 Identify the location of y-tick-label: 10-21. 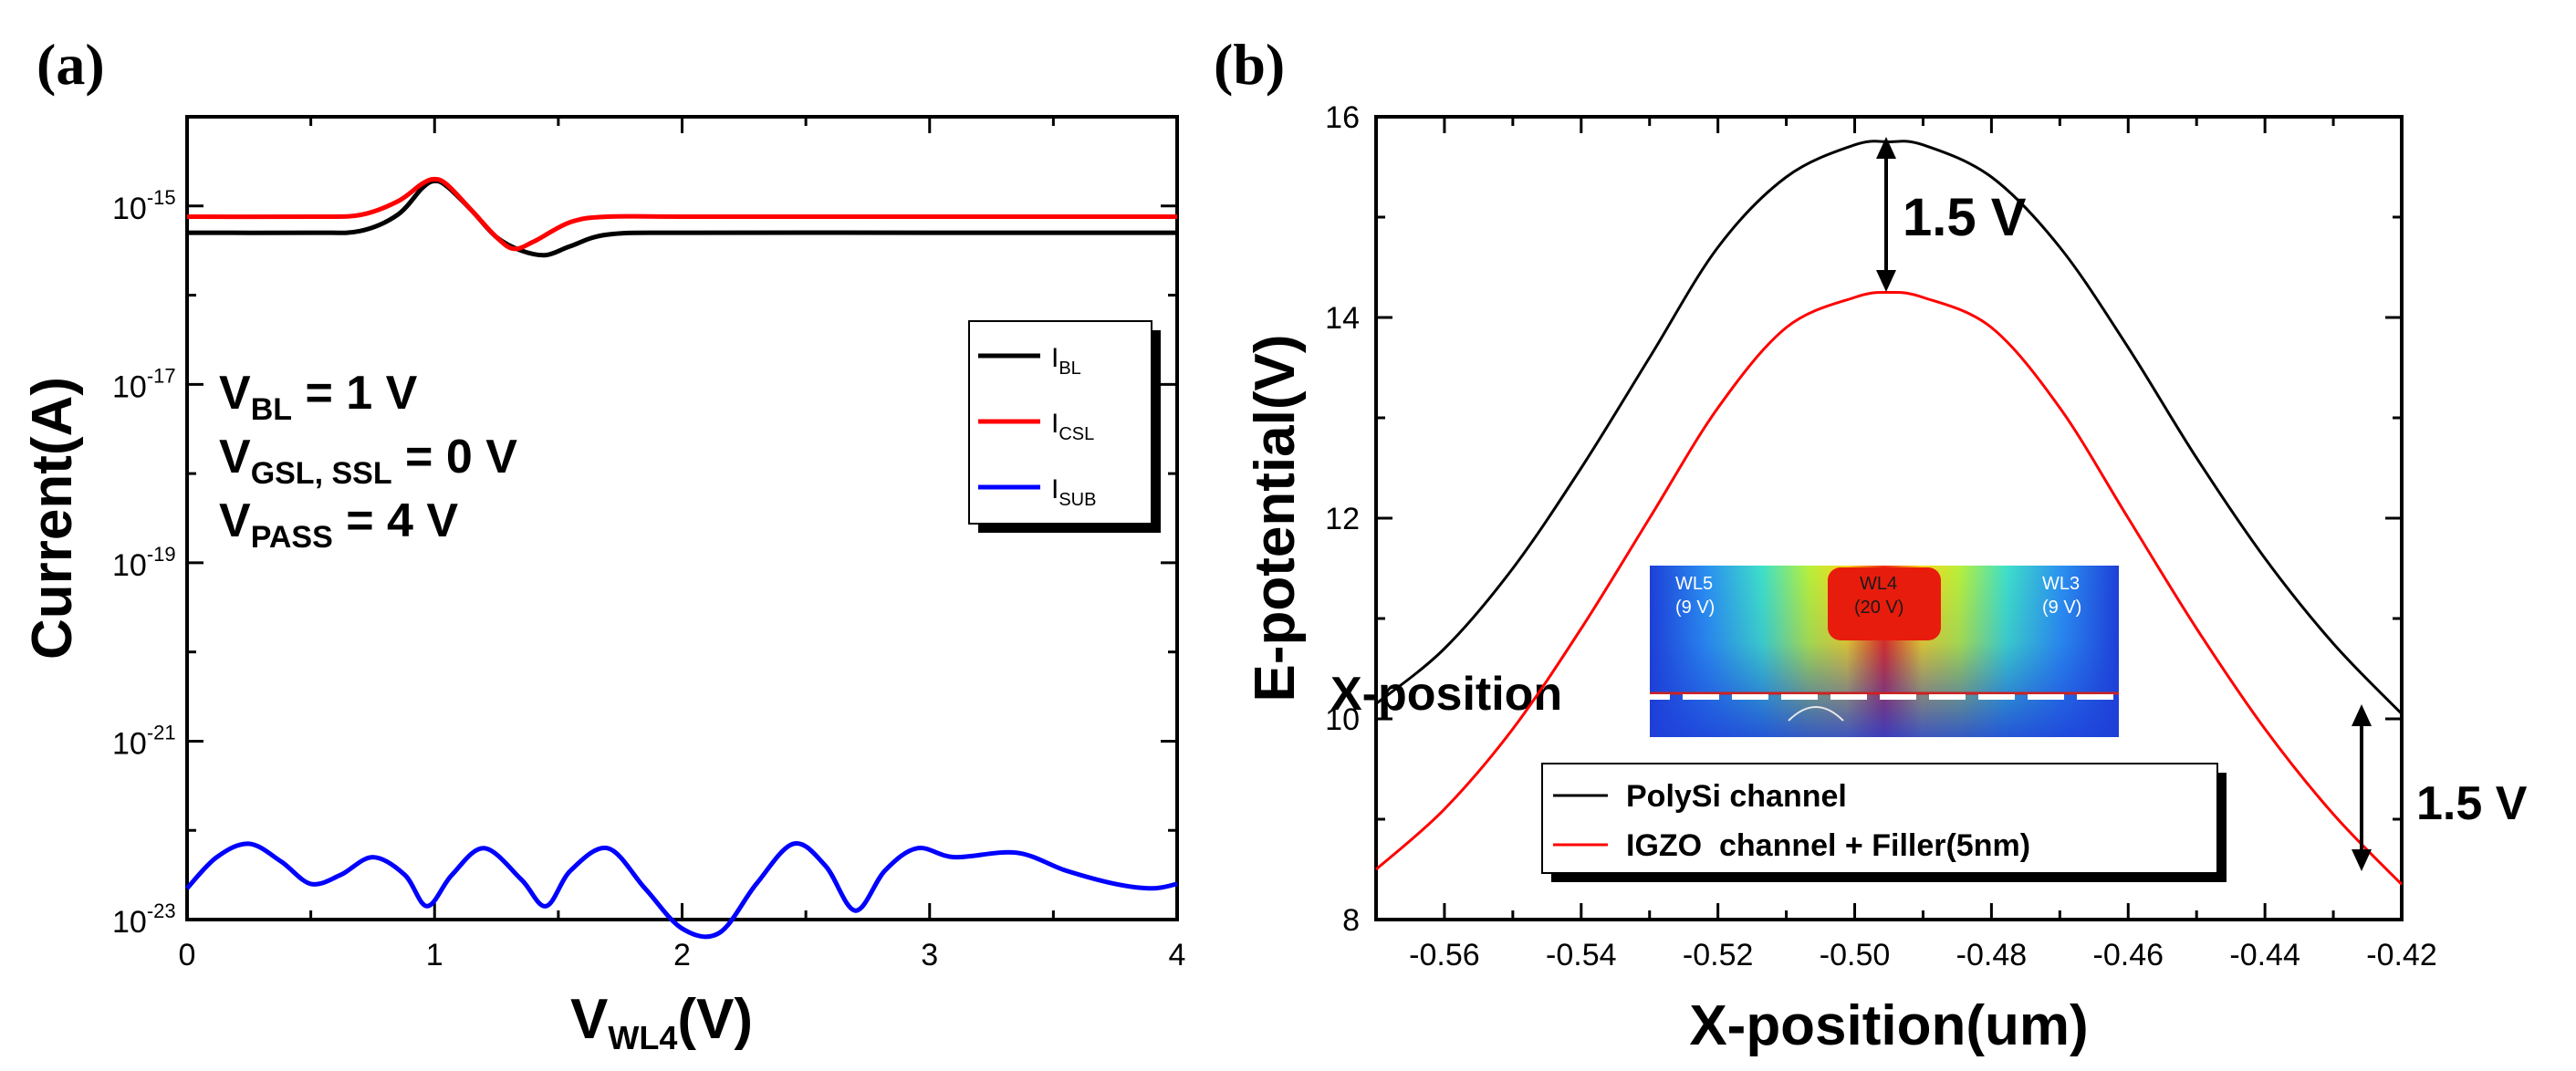
(144, 741).